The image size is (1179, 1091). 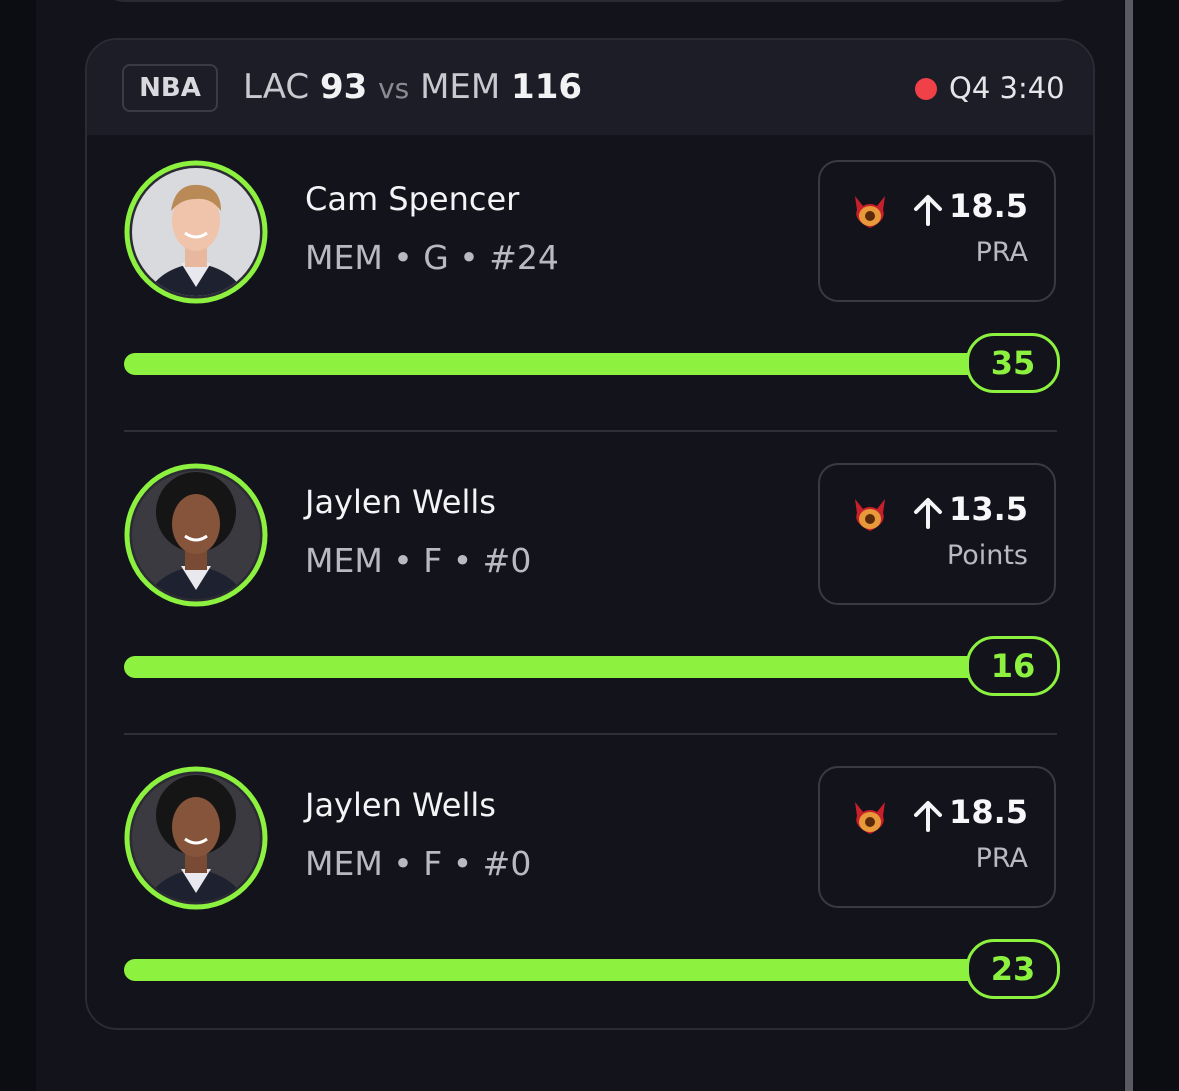 What do you see at coordinates (1129, 545) in the screenshot?
I see `scrollbar` at bounding box center [1129, 545].